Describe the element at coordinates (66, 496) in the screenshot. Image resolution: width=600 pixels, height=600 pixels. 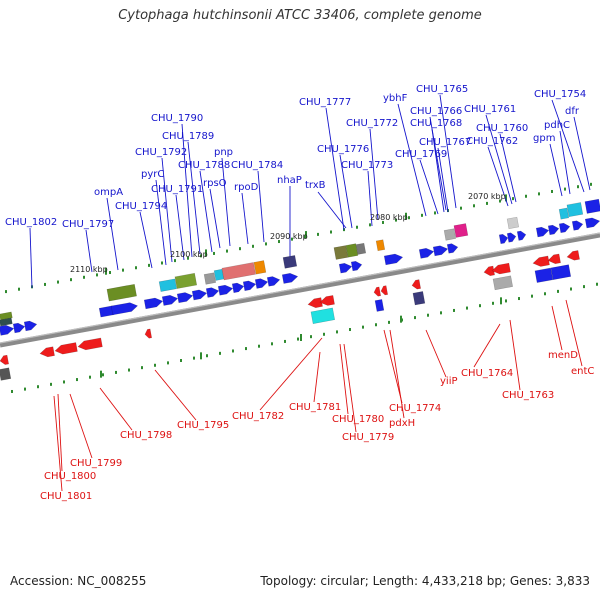
I see `gene-label: CHU_1801` at that location.